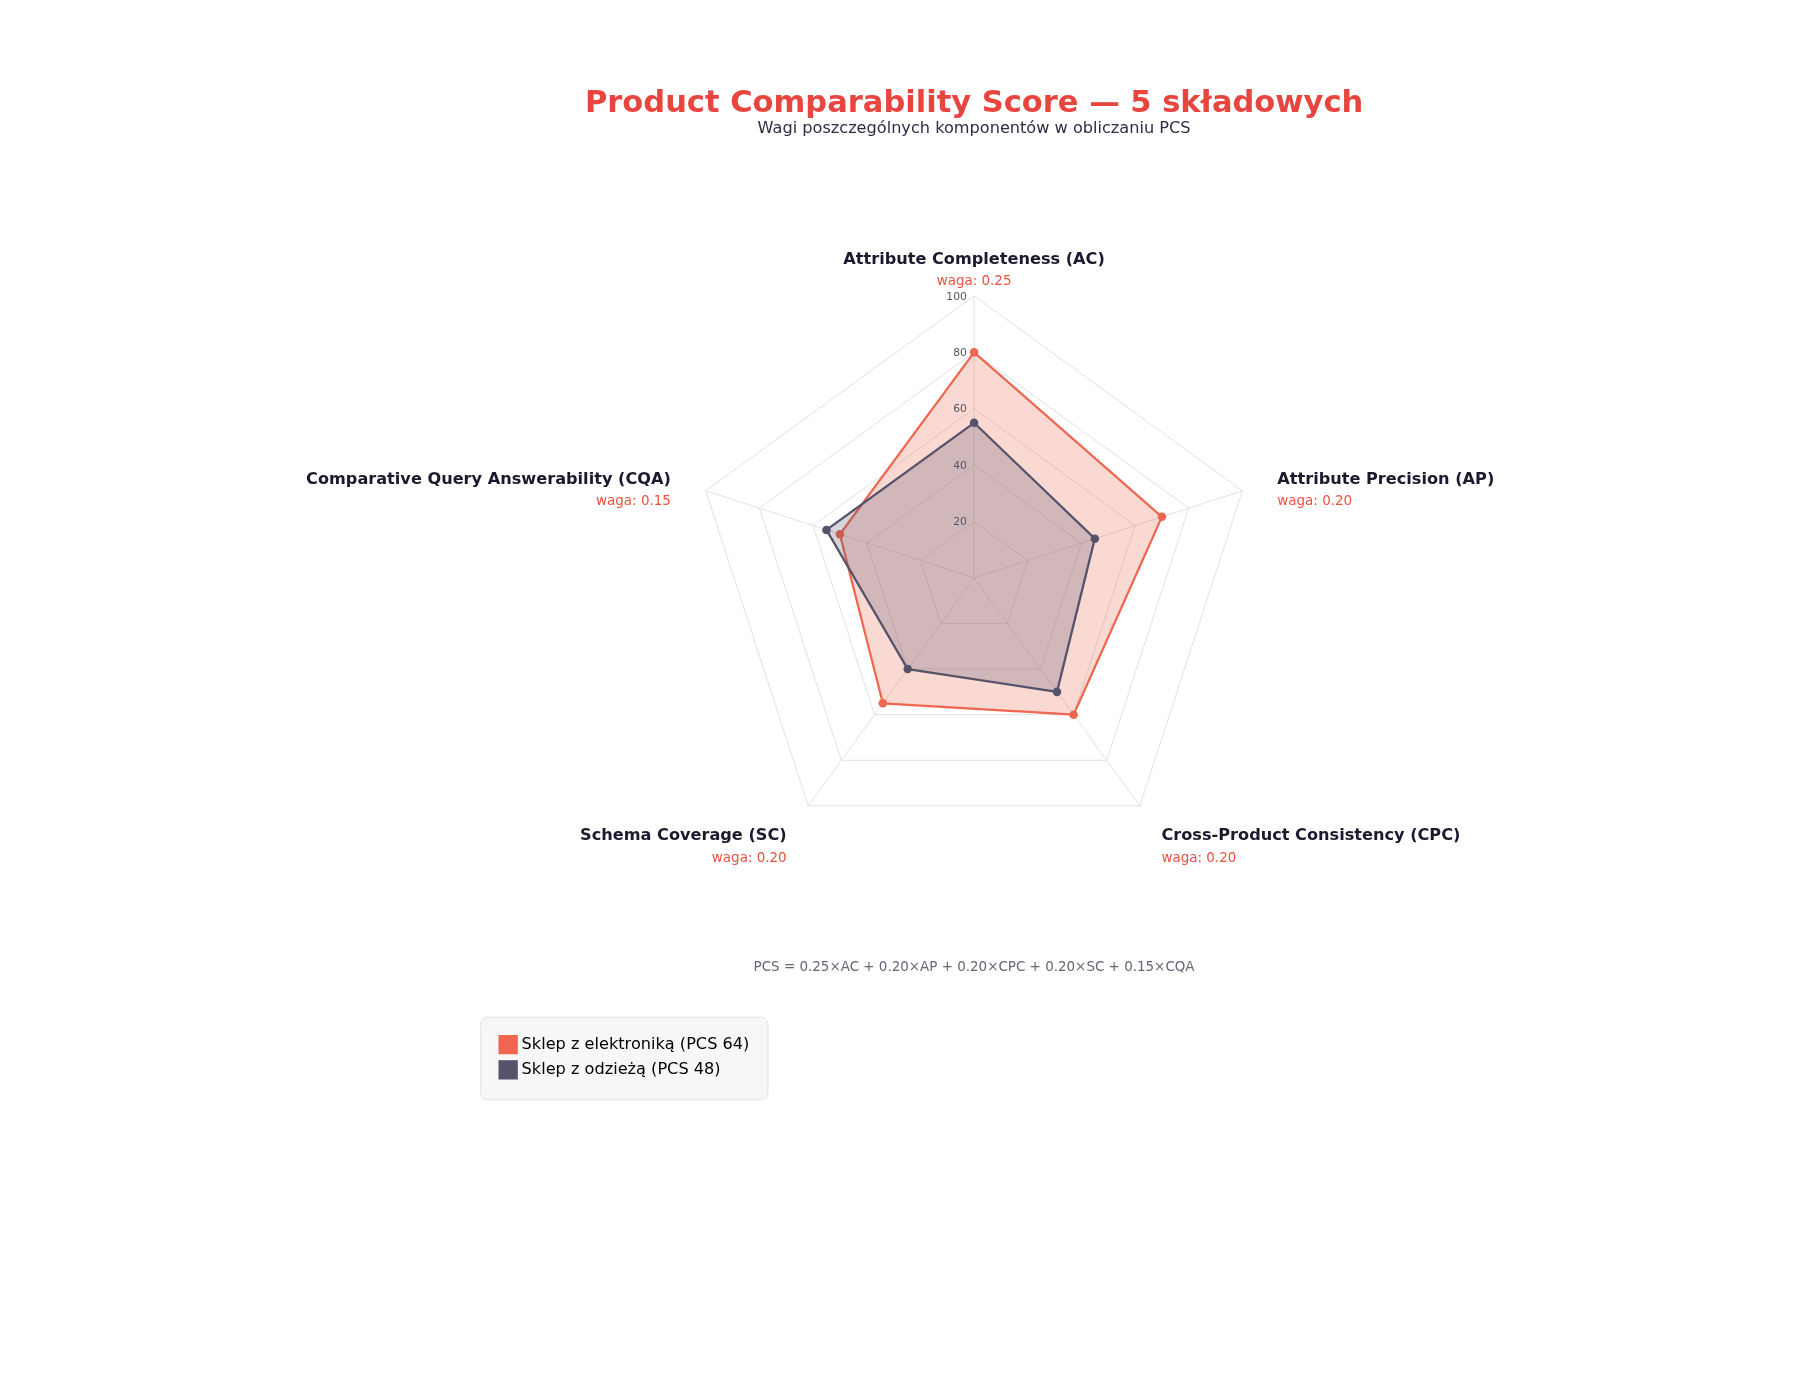  I want to click on y-tick-label: 40, so click(960, 465).